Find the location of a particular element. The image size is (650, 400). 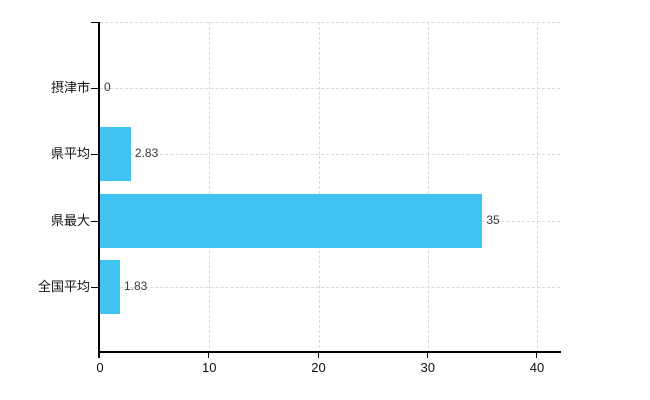

value-label: 2.83 is located at coordinates (146, 153).